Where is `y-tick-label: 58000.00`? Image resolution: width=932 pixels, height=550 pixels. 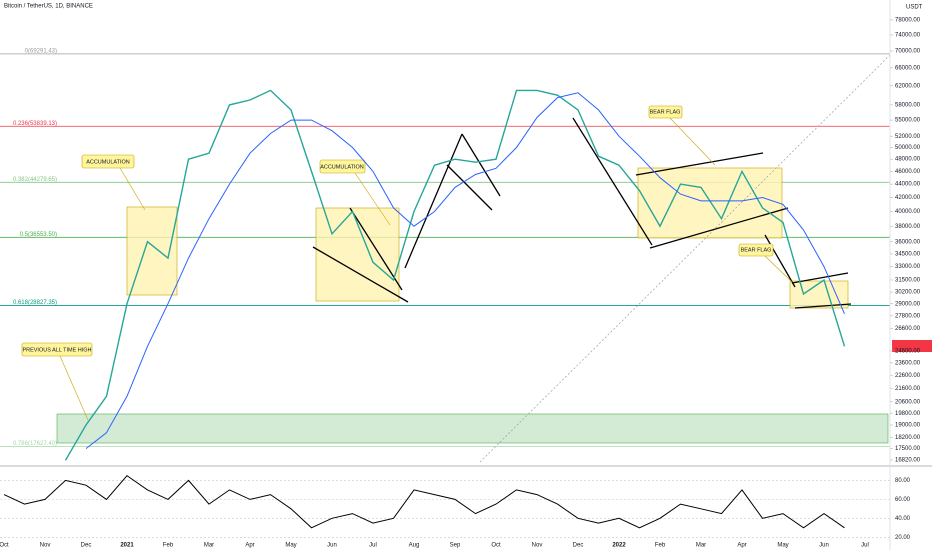 y-tick-label: 58000.00 is located at coordinates (908, 105).